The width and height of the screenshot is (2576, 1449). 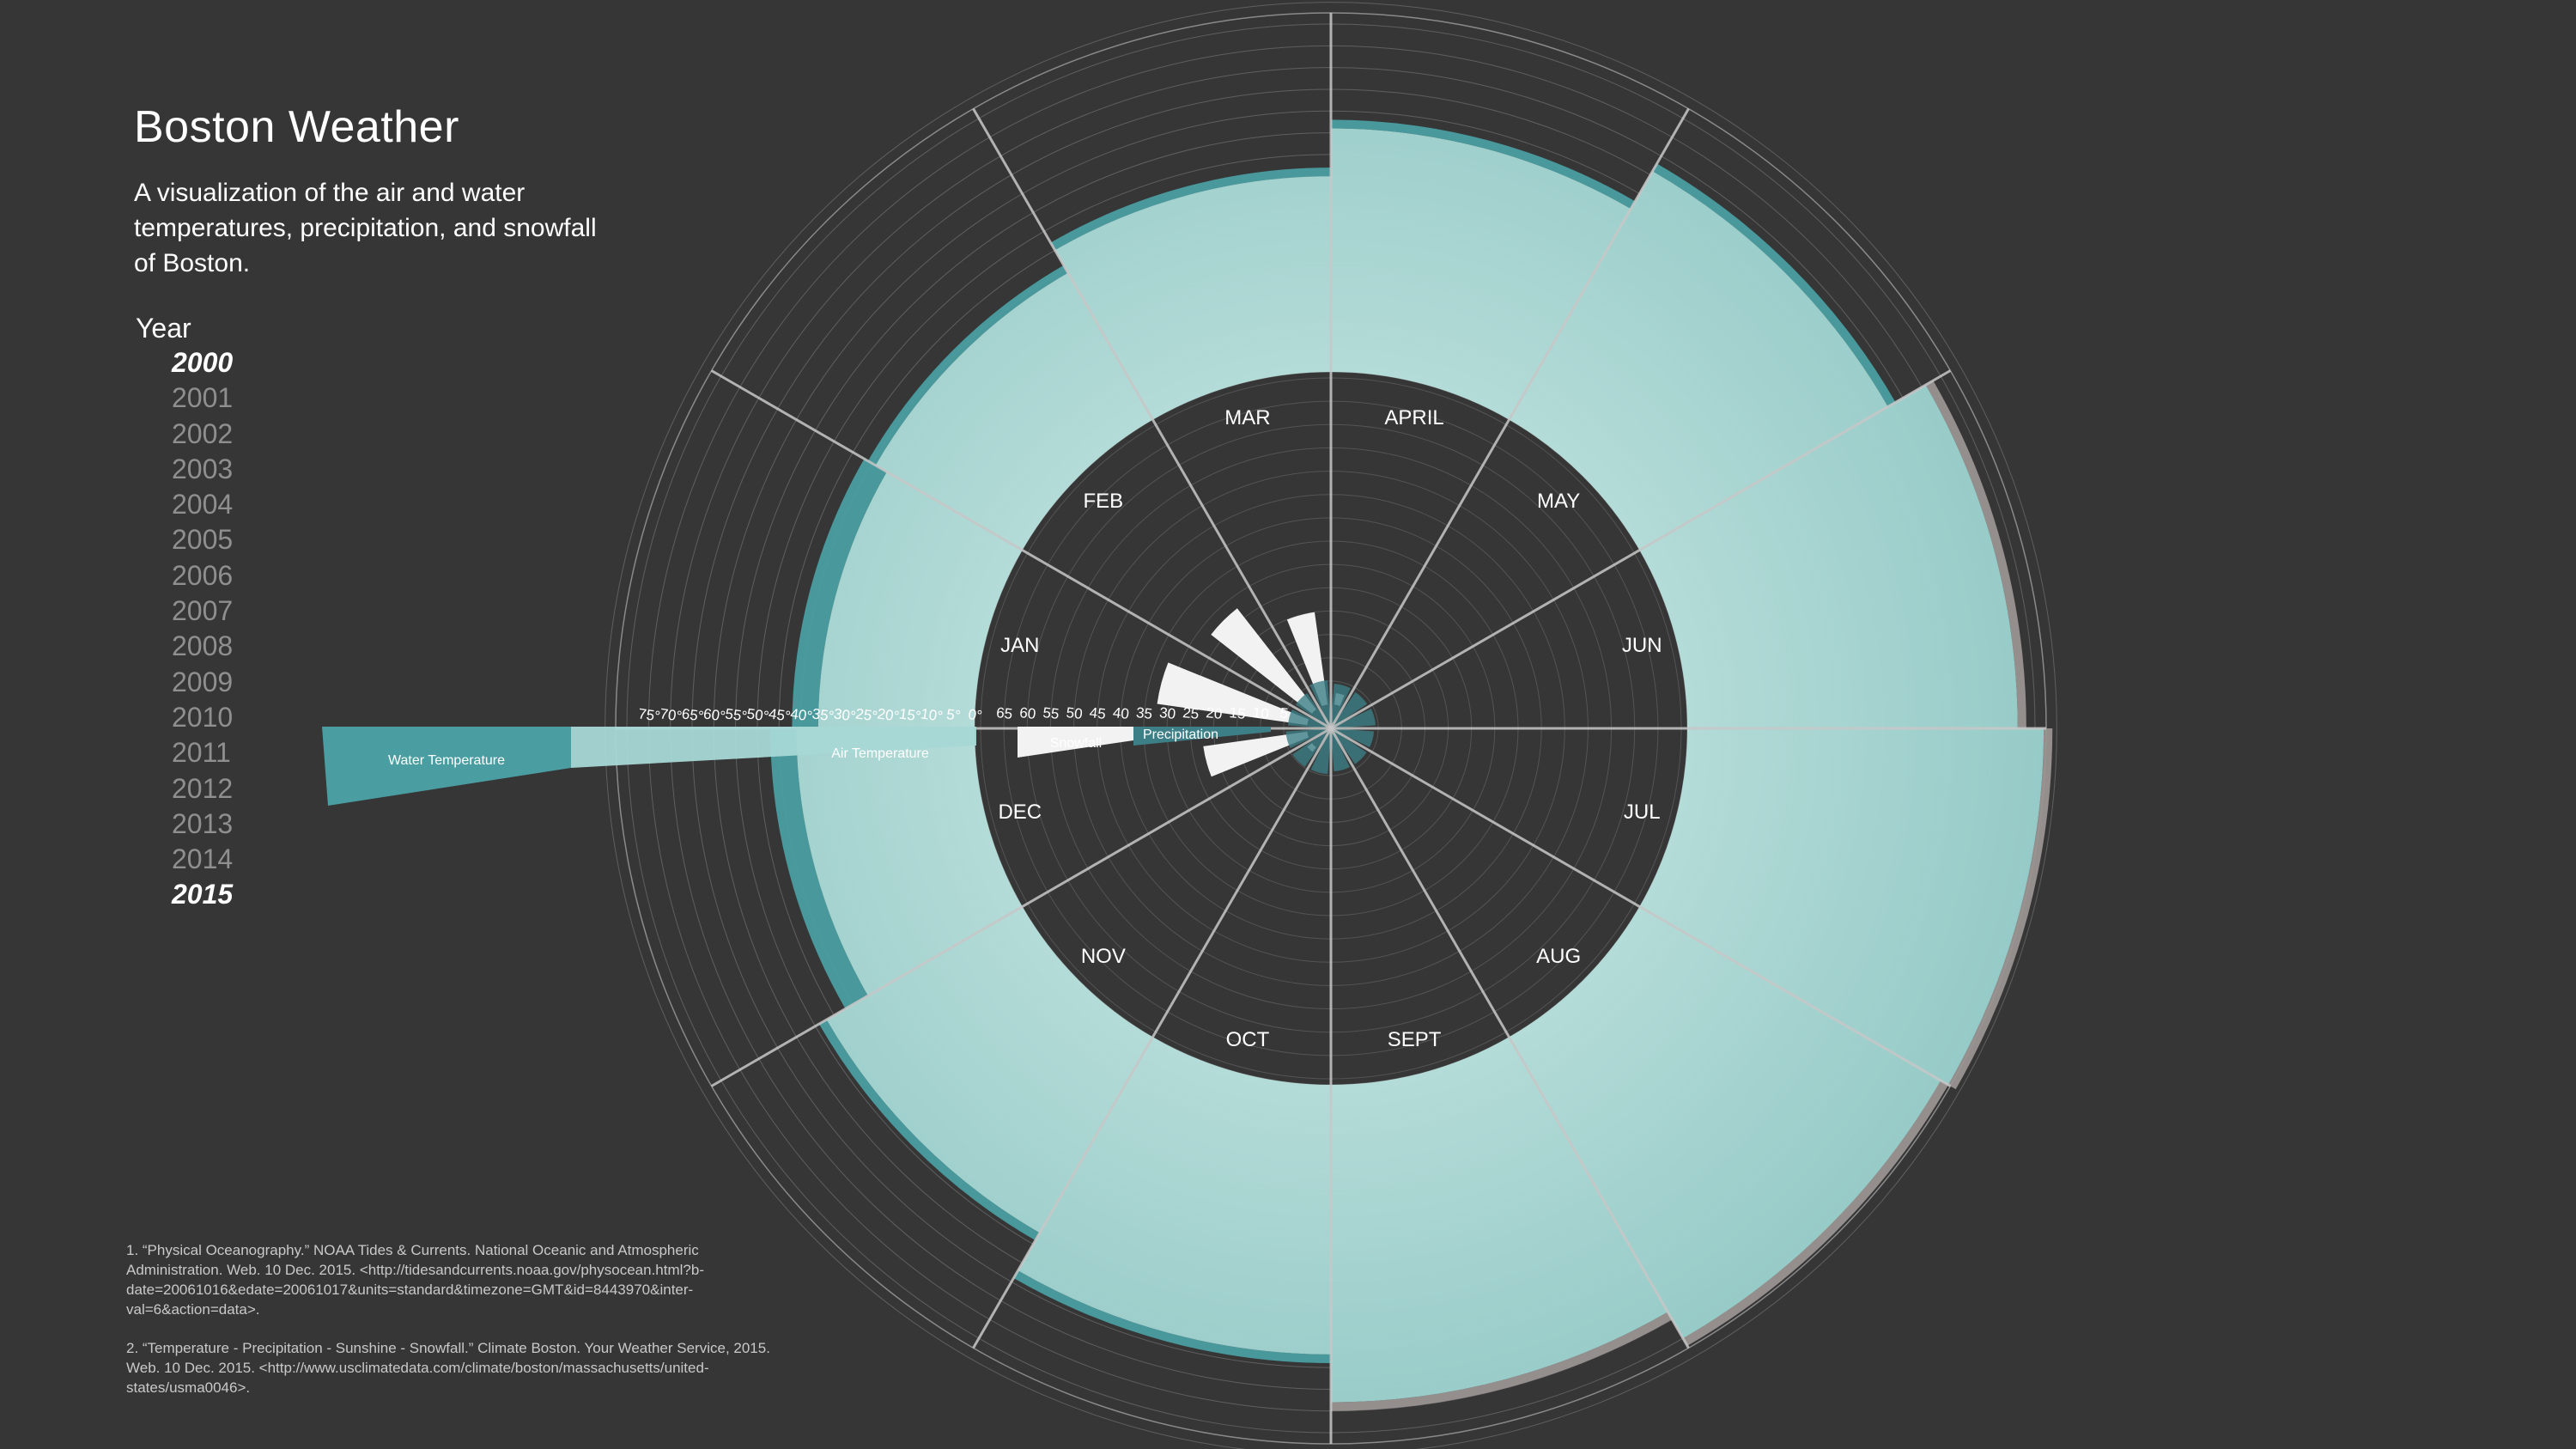 I want to click on year-item-2000: 2000, so click(x=203, y=362).